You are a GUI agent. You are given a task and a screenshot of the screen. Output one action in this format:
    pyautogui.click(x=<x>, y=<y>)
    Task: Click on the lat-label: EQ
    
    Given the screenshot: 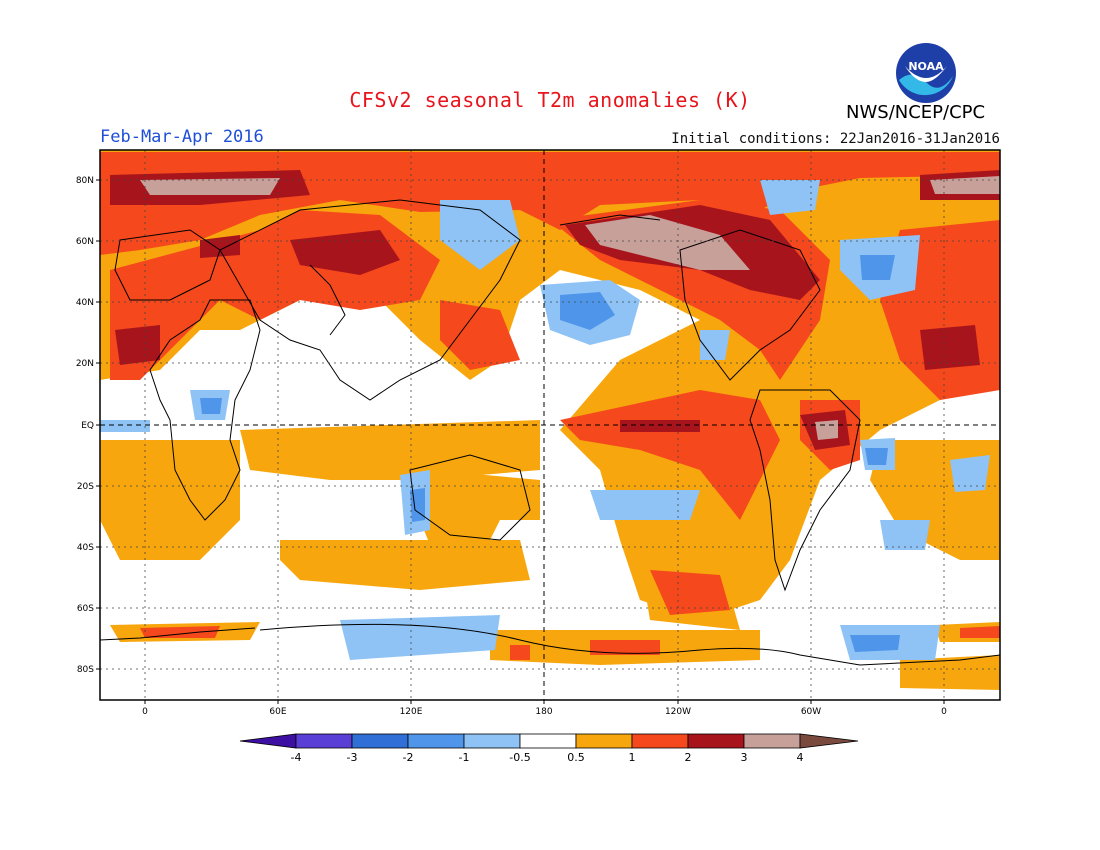 What is the action you would take?
    pyautogui.click(x=87, y=426)
    